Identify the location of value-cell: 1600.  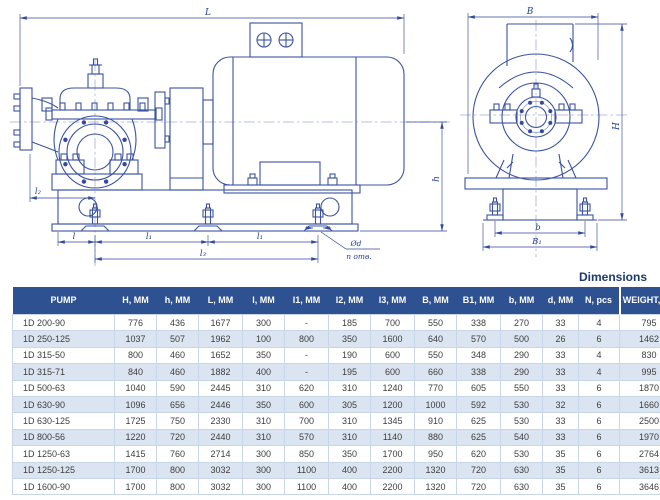
(392, 339).